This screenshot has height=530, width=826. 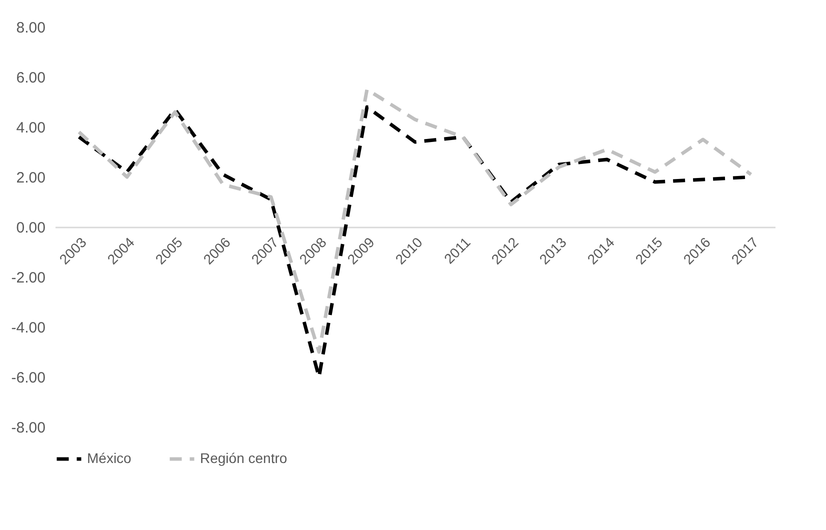 I want to click on y-tick-label: -8.00, so click(x=28, y=428).